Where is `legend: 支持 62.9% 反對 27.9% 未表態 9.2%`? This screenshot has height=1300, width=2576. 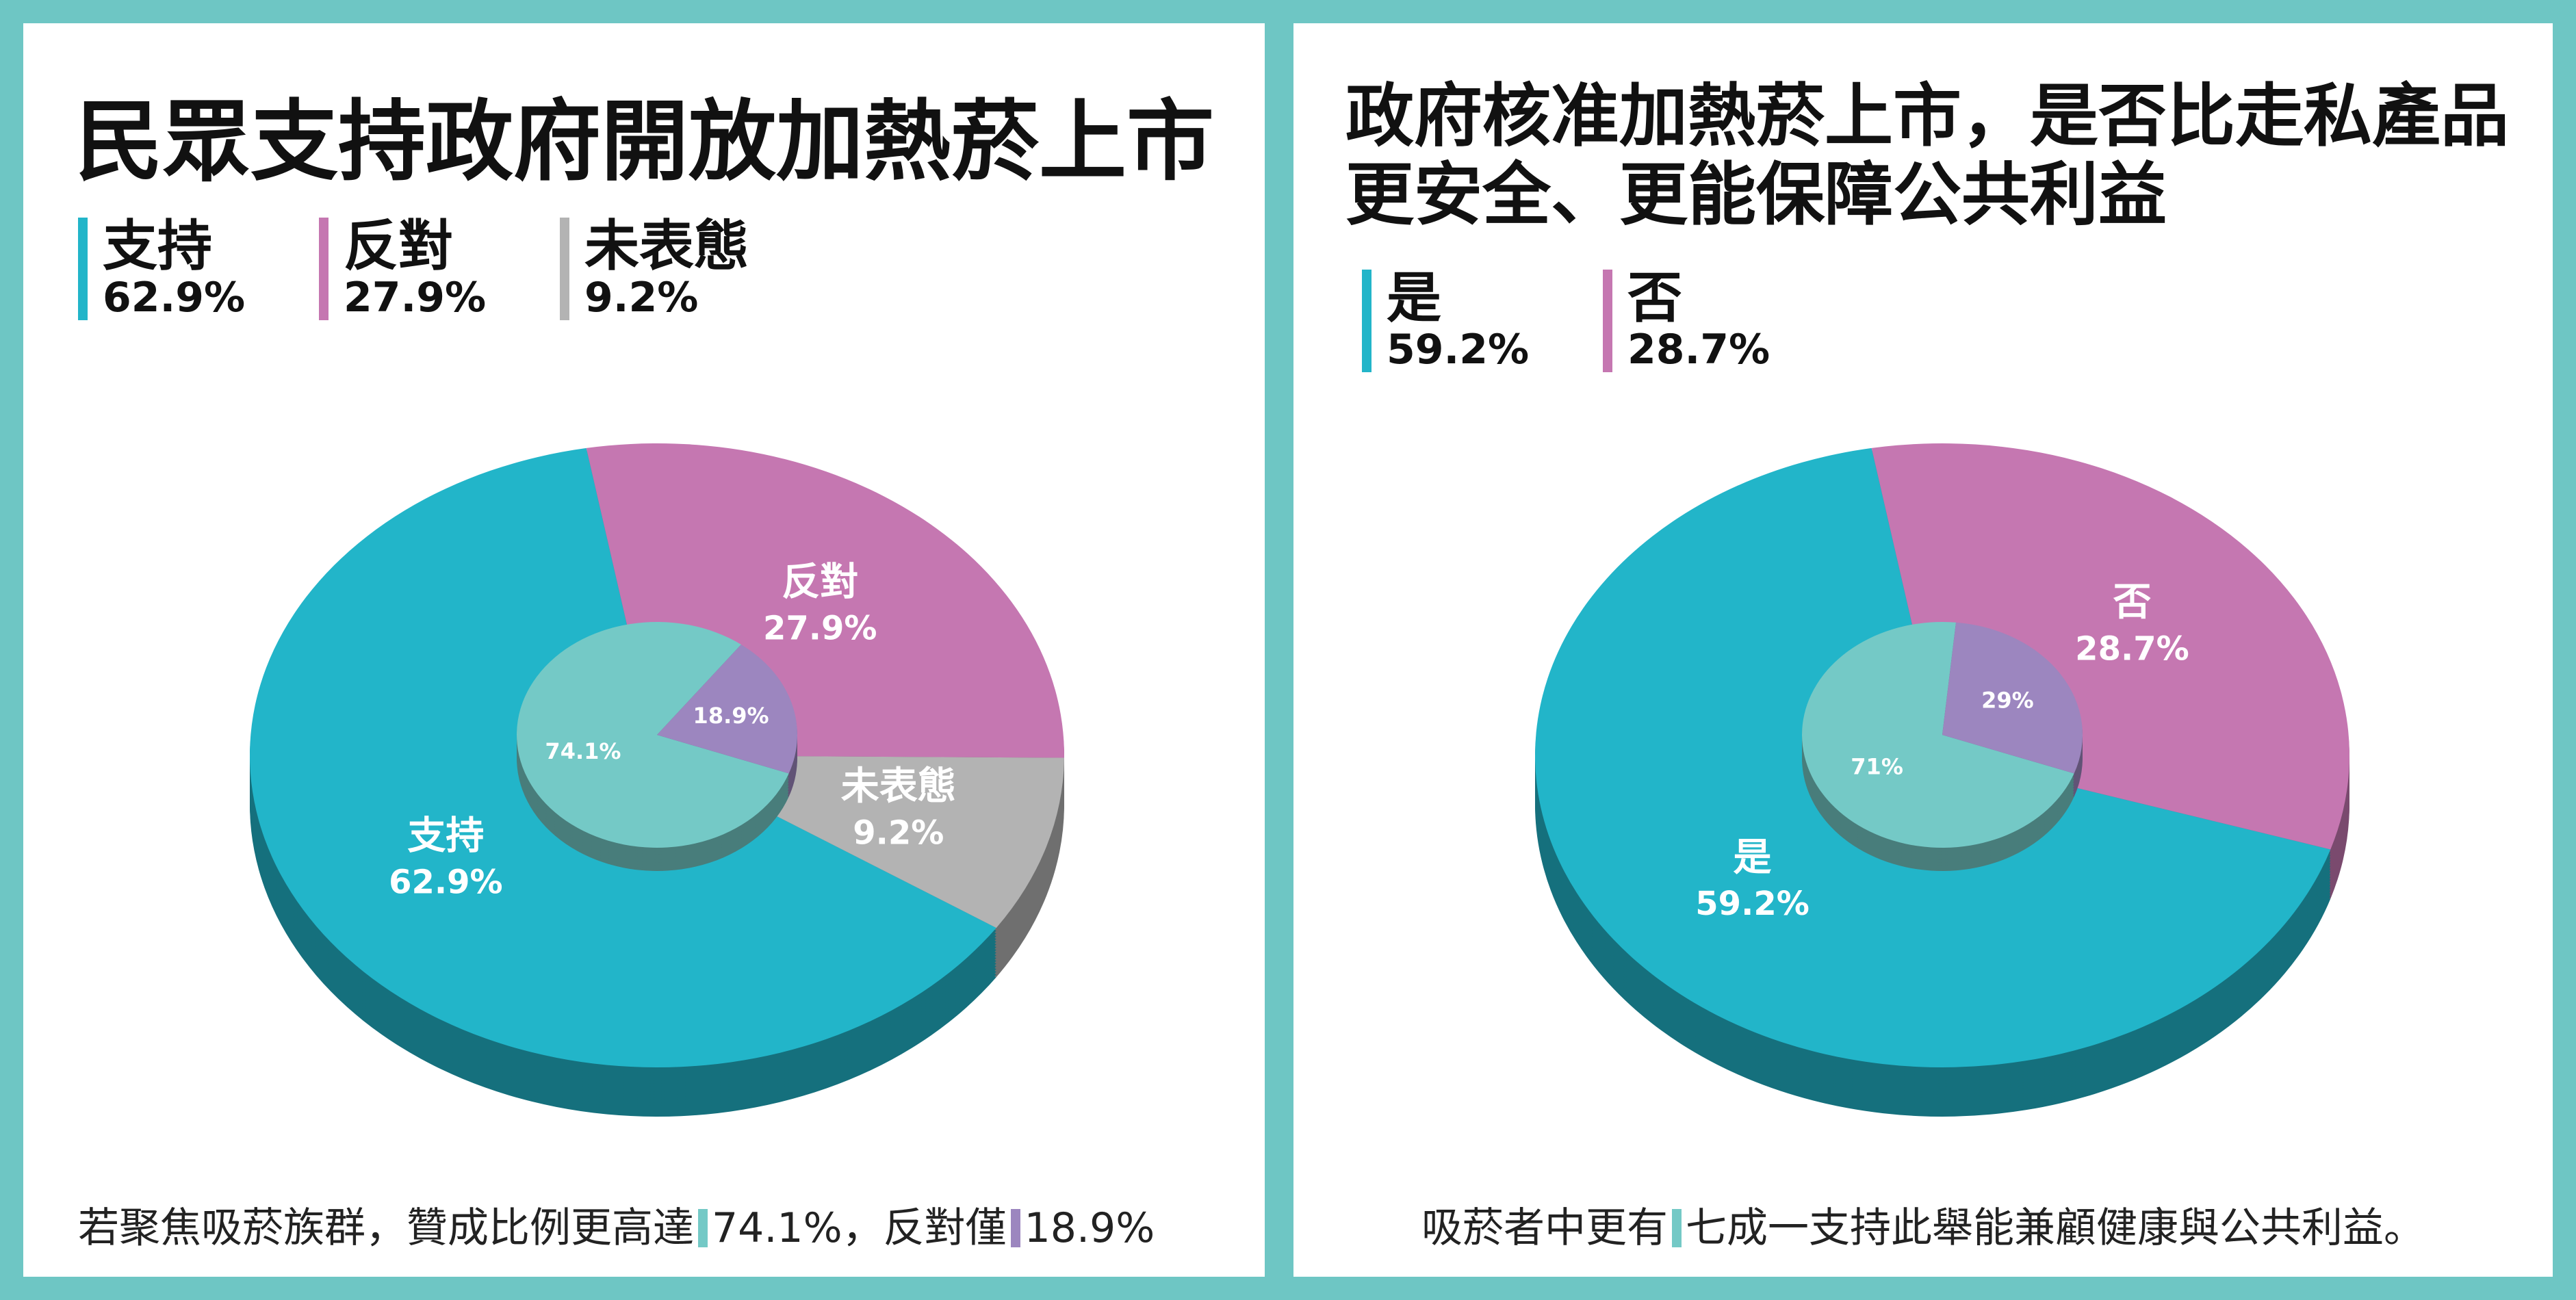 legend: 支持 62.9% 反對 27.9% 未表態 9.2% is located at coordinates (439, 269).